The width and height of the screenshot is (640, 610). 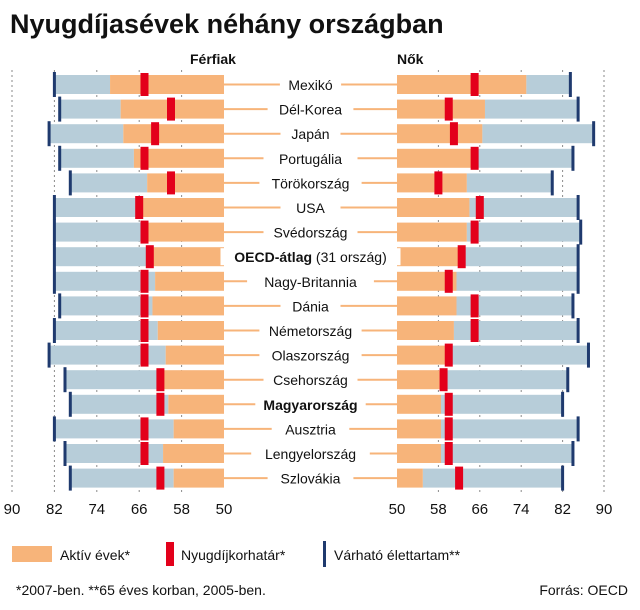 I want to click on country-name: Japán, so click(x=310, y=134).